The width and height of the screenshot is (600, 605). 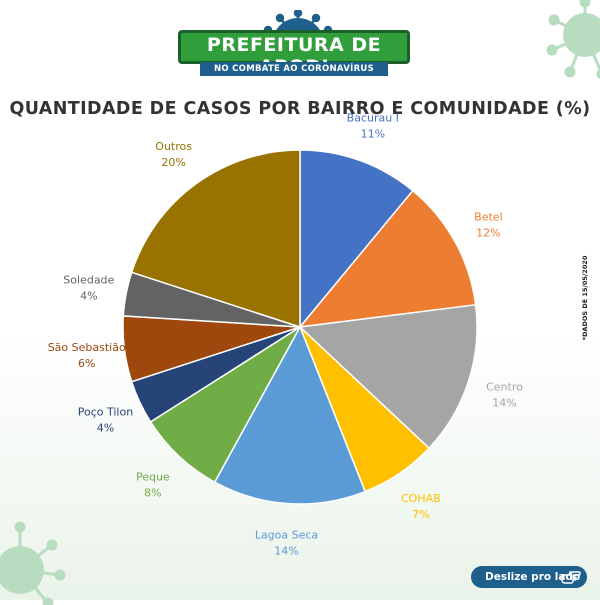 What do you see at coordinates (488, 232) in the screenshot?
I see `slice-value-label: 12%` at bounding box center [488, 232].